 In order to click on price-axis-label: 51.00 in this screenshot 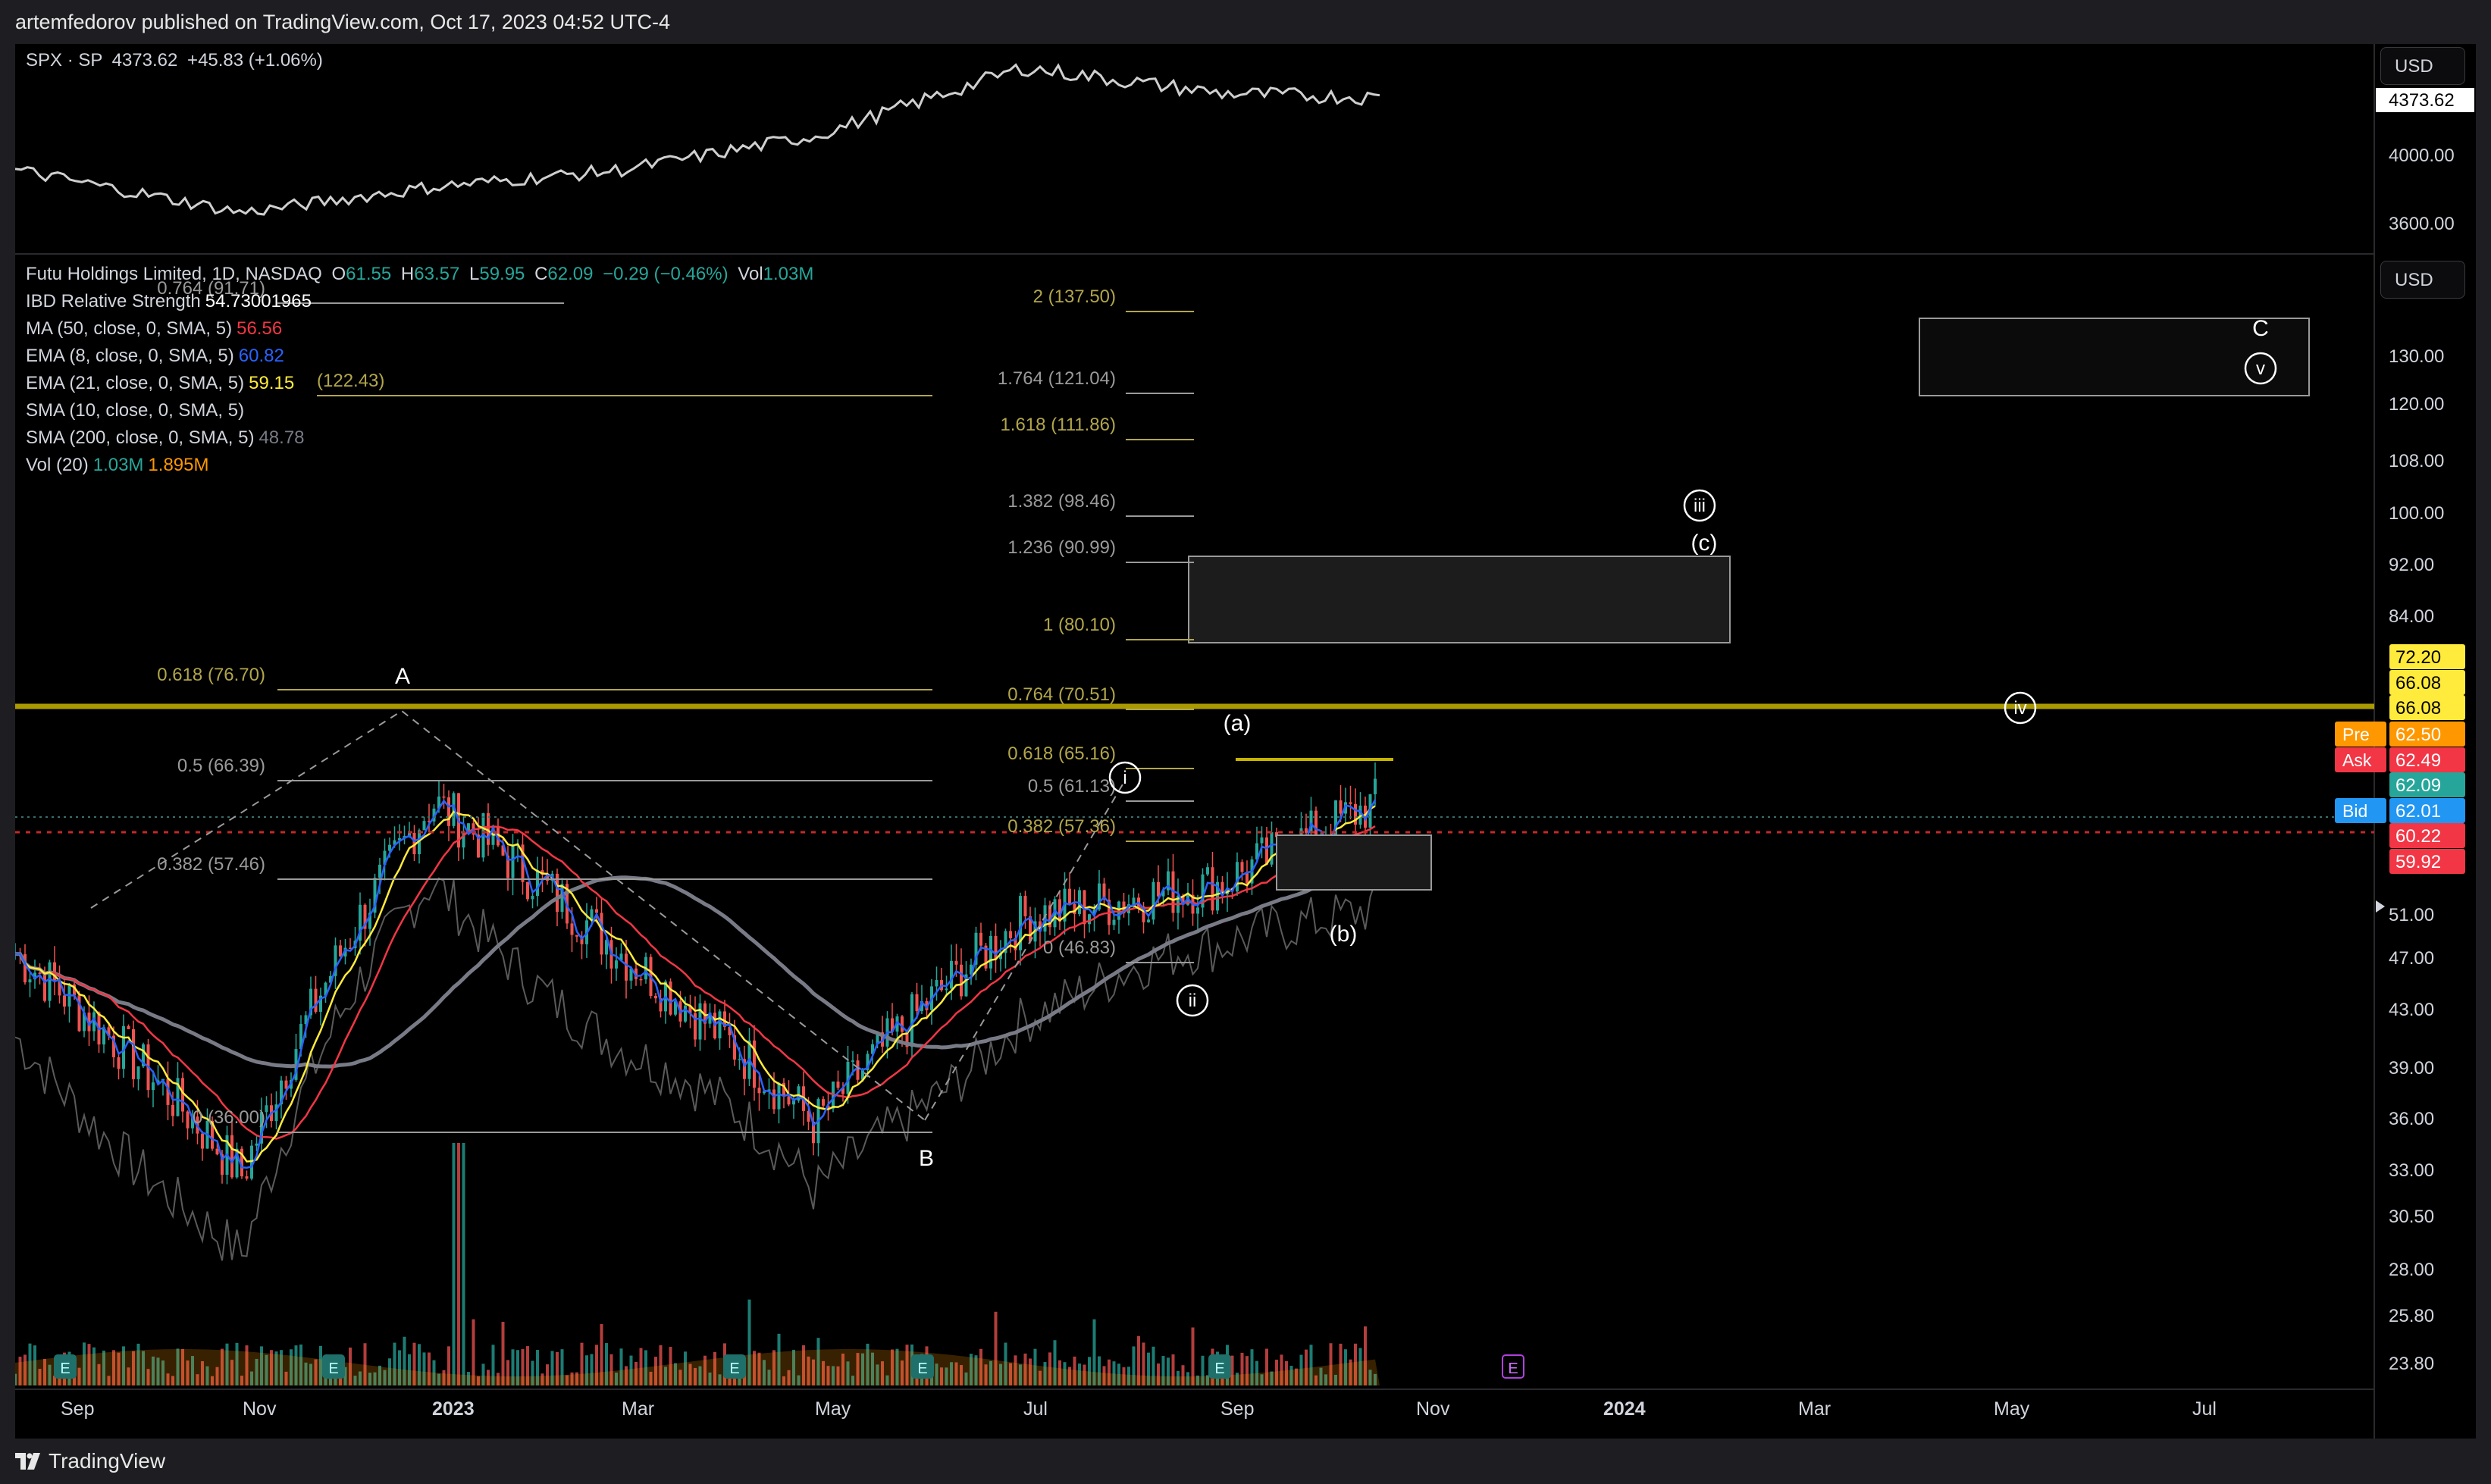, I will do `click(2411, 915)`.